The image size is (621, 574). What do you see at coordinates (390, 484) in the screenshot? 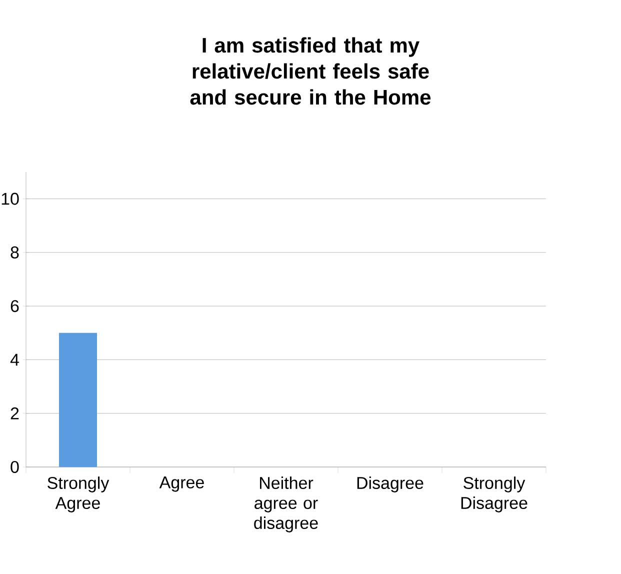
I see `x-tick-label: Disagree` at bounding box center [390, 484].